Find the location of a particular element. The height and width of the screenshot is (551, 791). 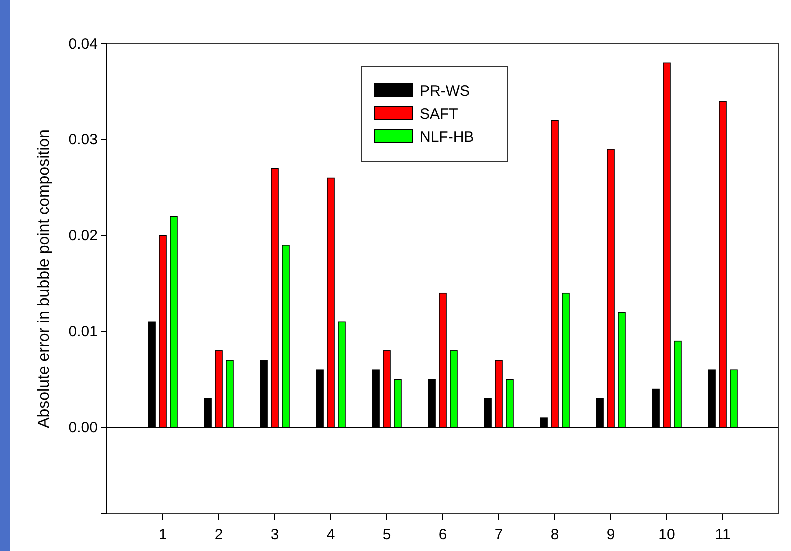

legend-label: SAFT is located at coordinates (439, 114).